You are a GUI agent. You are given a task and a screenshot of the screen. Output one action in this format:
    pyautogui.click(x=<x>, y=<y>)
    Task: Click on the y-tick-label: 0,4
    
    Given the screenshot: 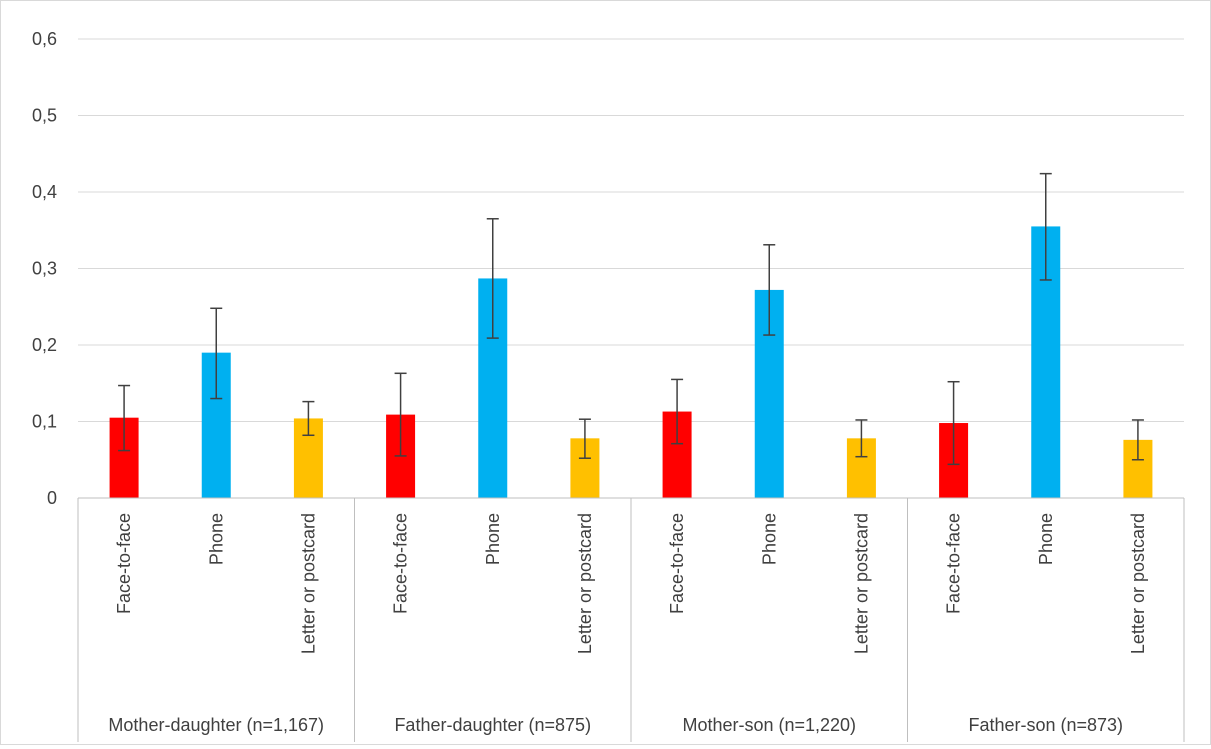 What is the action you would take?
    pyautogui.click(x=44, y=192)
    